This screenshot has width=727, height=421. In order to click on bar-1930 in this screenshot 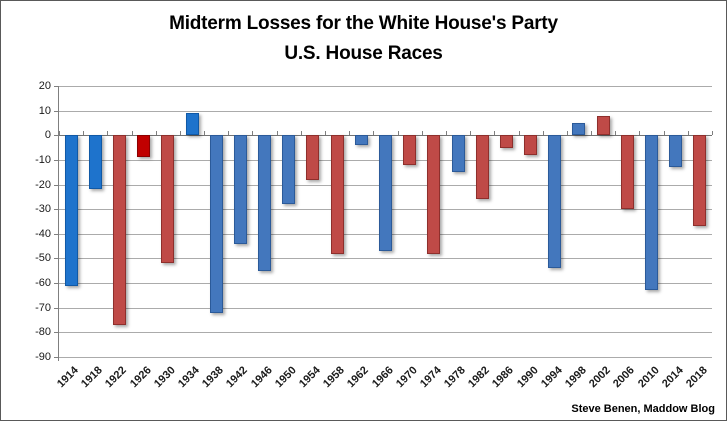, I will do `click(168, 199)`.